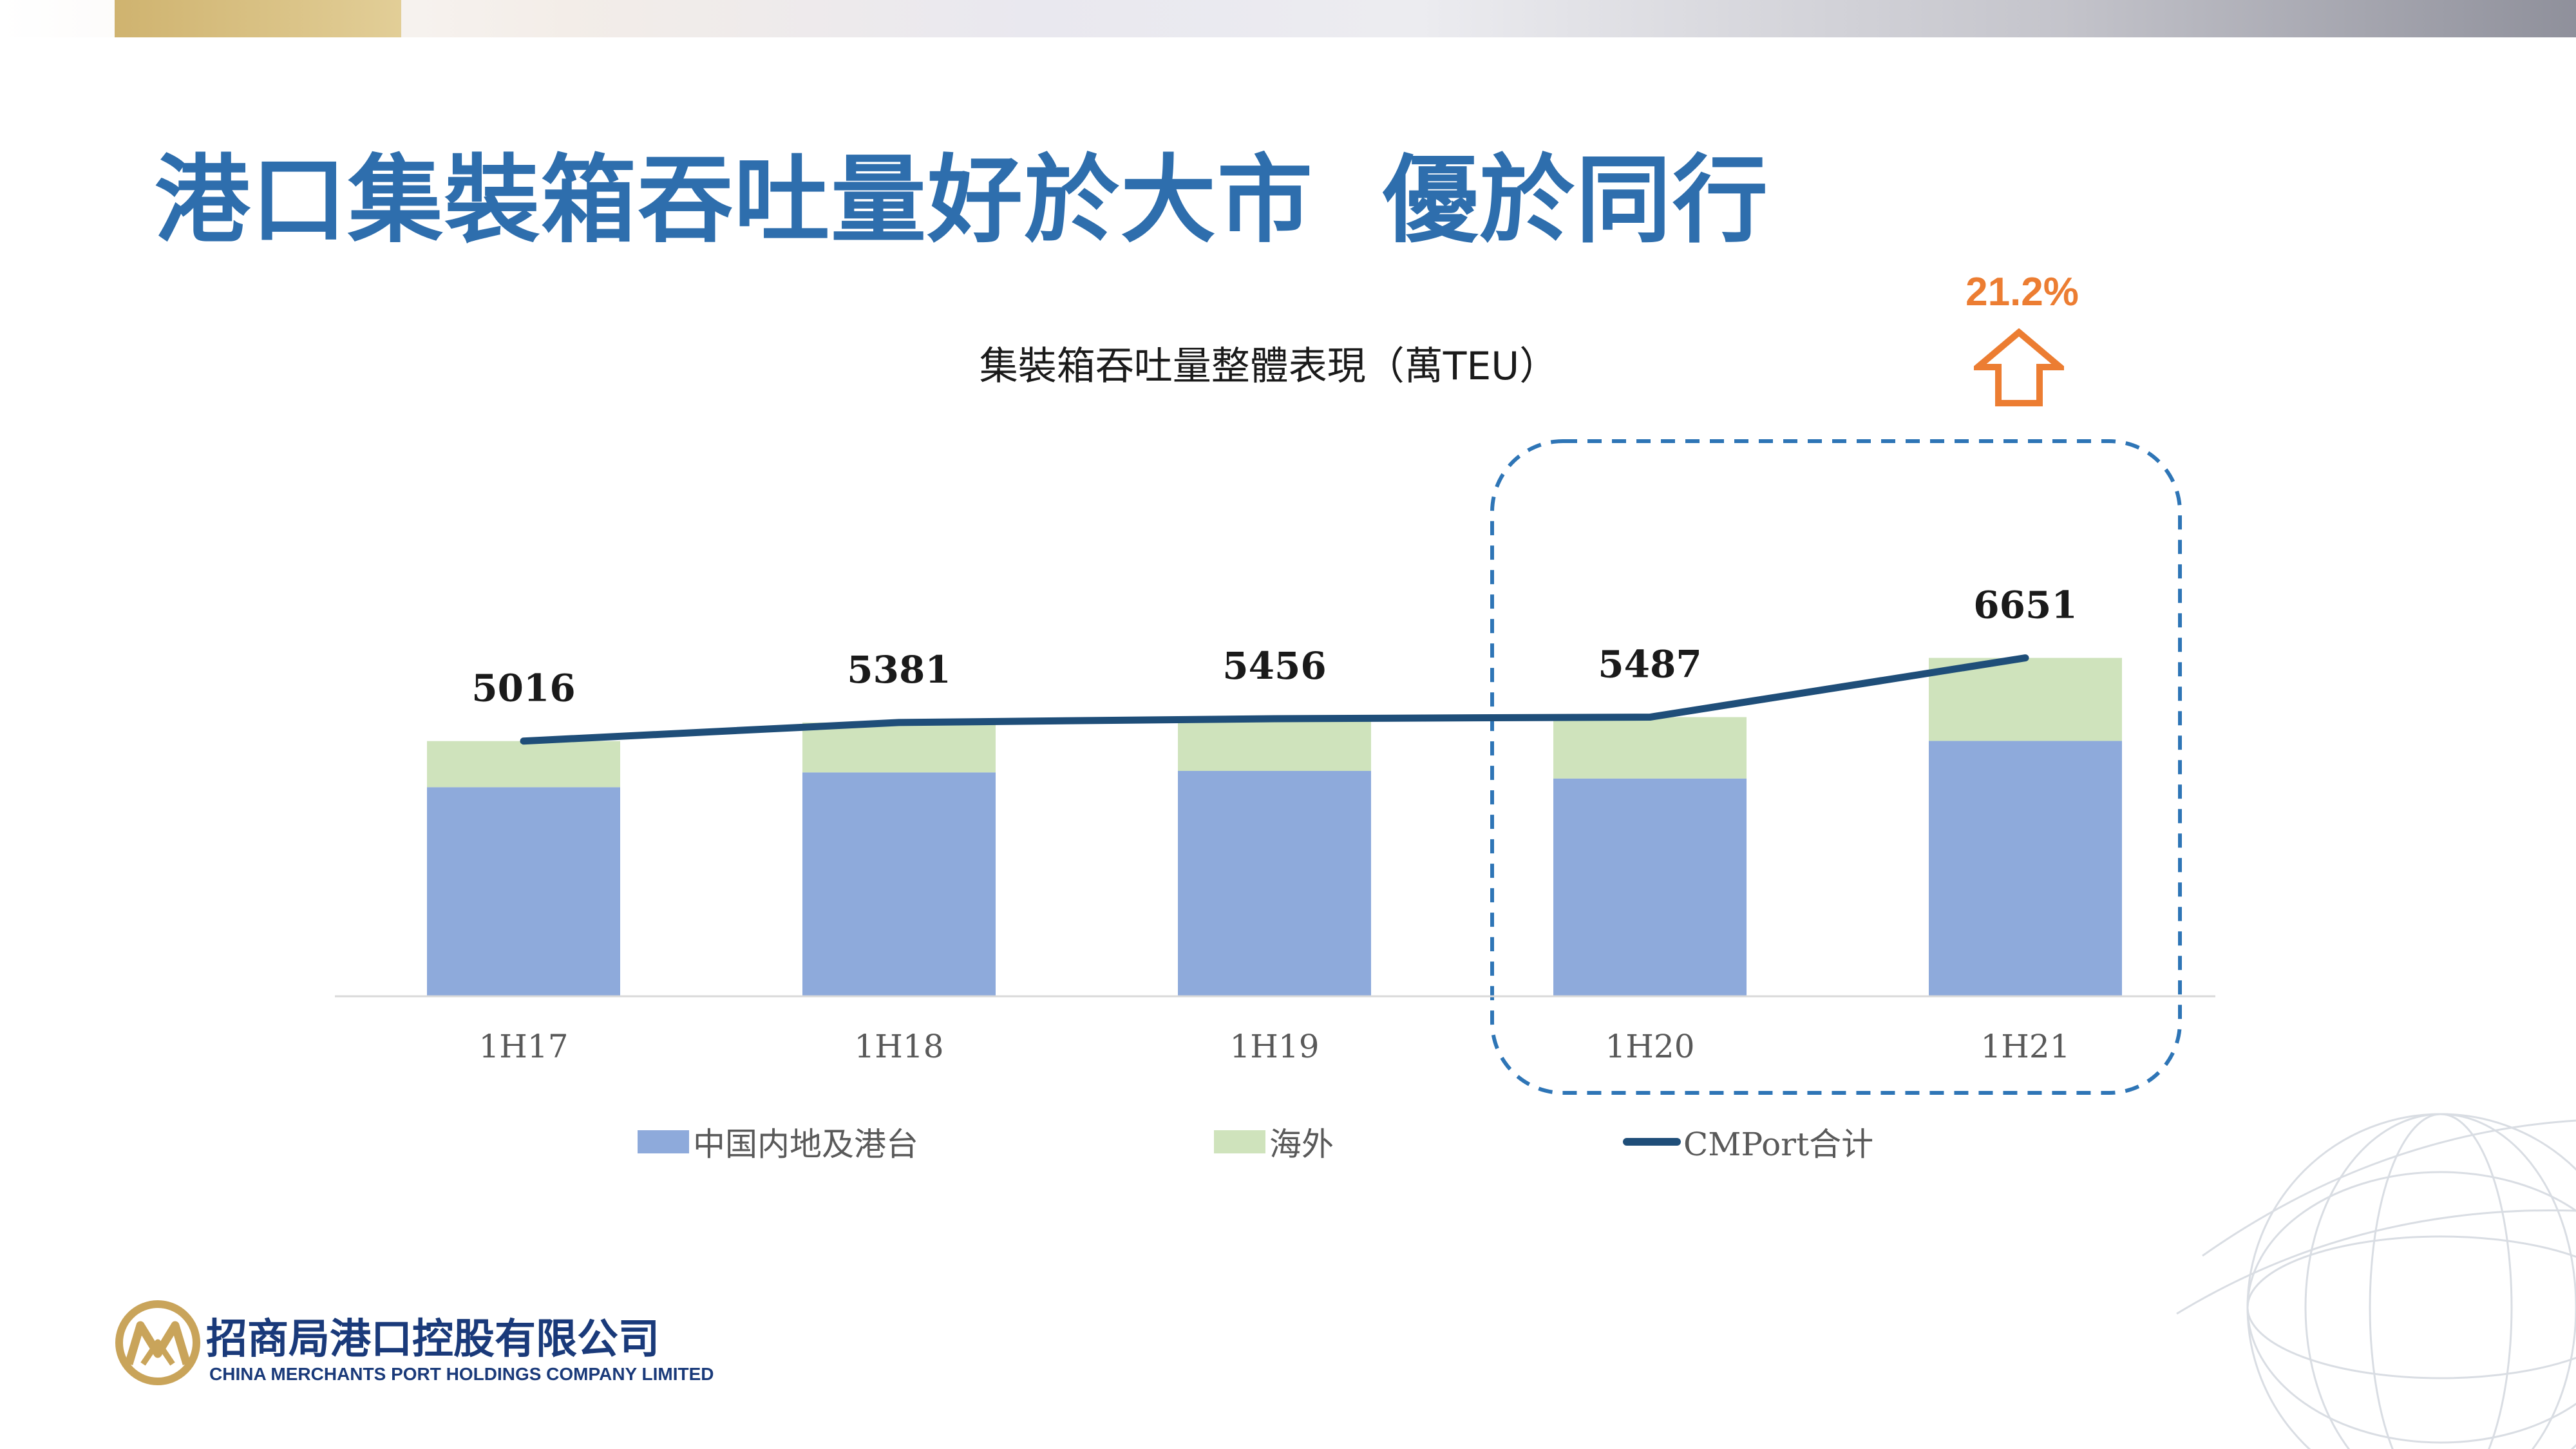  What do you see at coordinates (899, 670) in the screenshot?
I see `total-label-1h18: 5381` at bounding box center [899, 670].